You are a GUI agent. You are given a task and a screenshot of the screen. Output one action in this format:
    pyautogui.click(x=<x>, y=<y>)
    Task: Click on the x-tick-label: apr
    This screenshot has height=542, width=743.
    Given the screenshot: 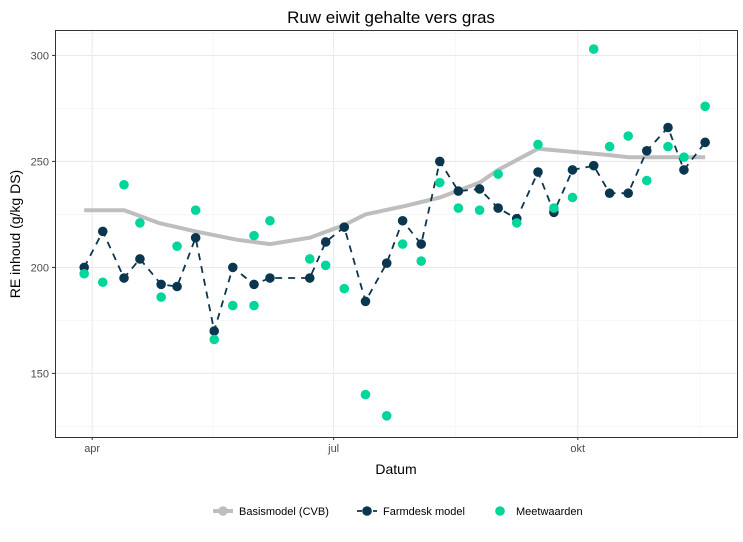 What is the action you would take?
    pyautogui.click(x=92, y=449)
    